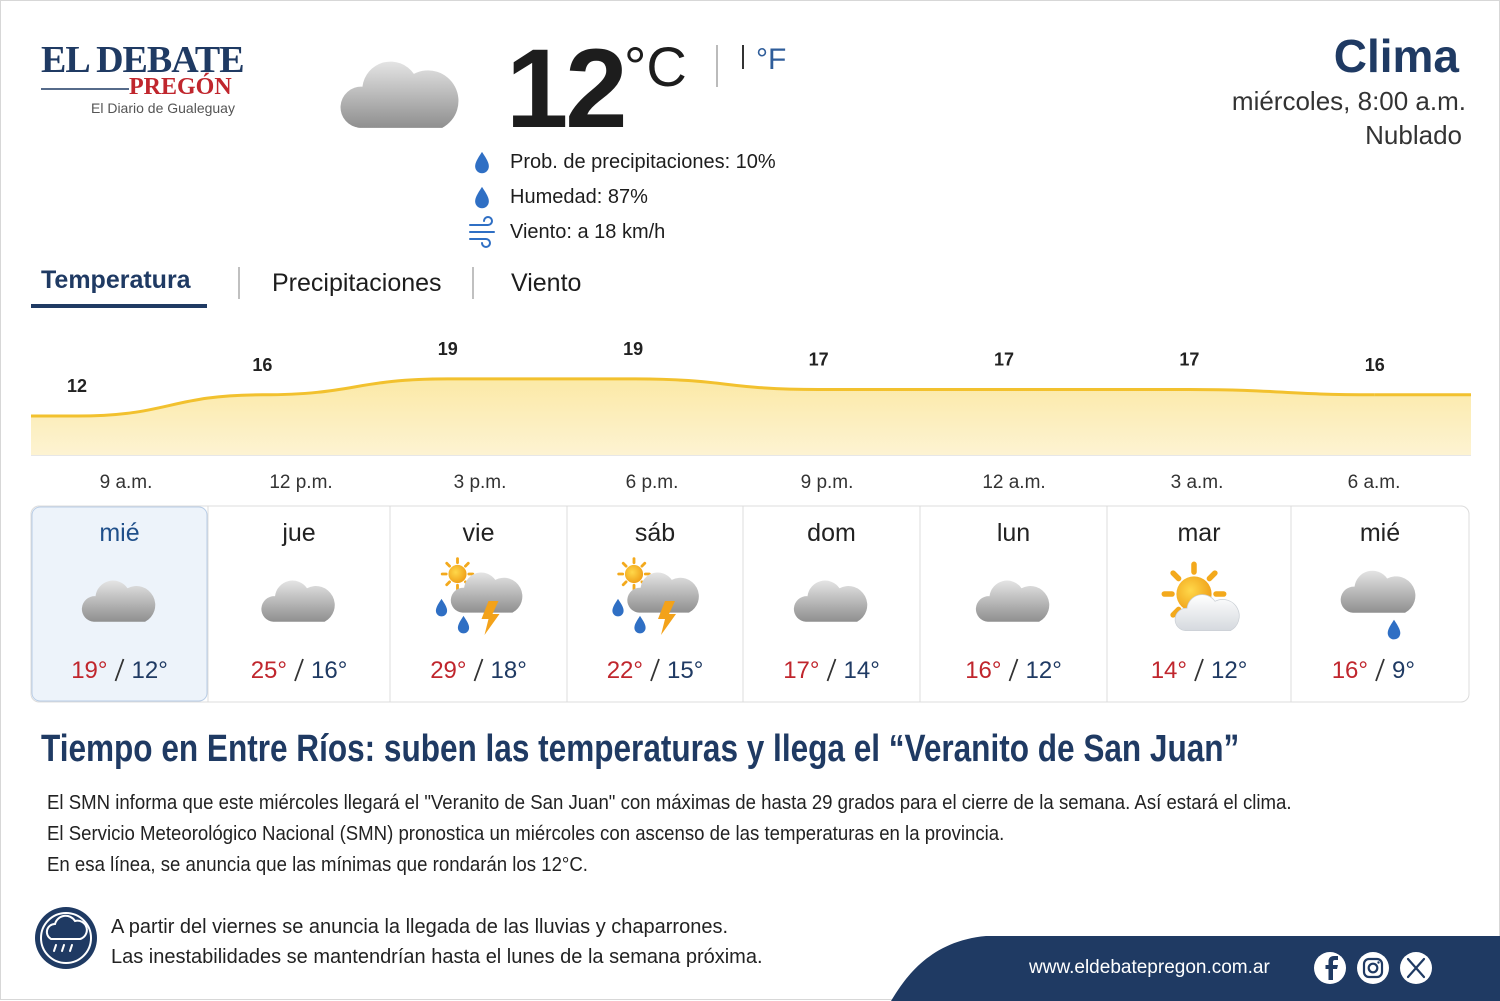 This screenshot has height=1001, width=1500. What do you see at coordinates (143, 60) in the screenshot?
I see `logo-line1: EL DEBATE` at bounding box center [143, 60].